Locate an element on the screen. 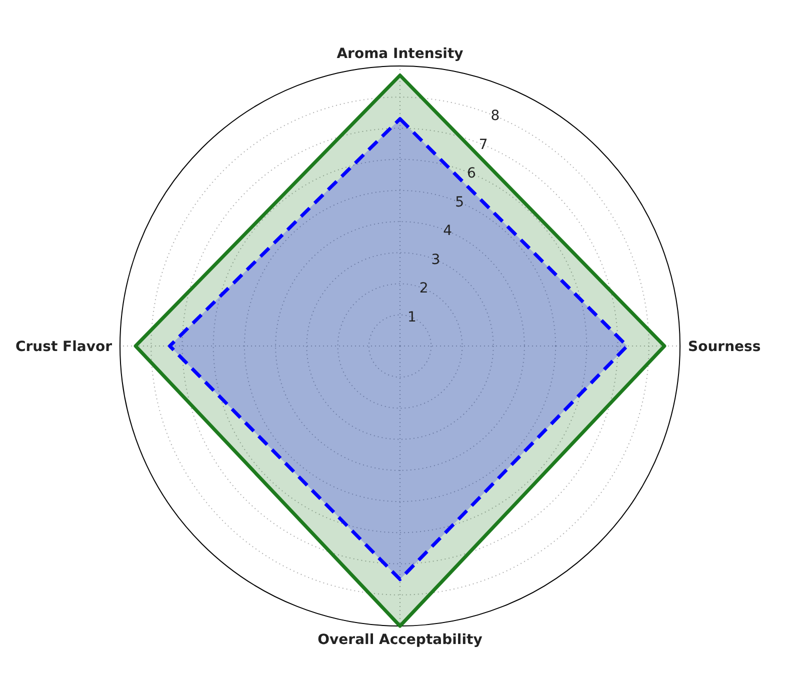  spoke-label: Sourness is located at coordinates (724, 346).